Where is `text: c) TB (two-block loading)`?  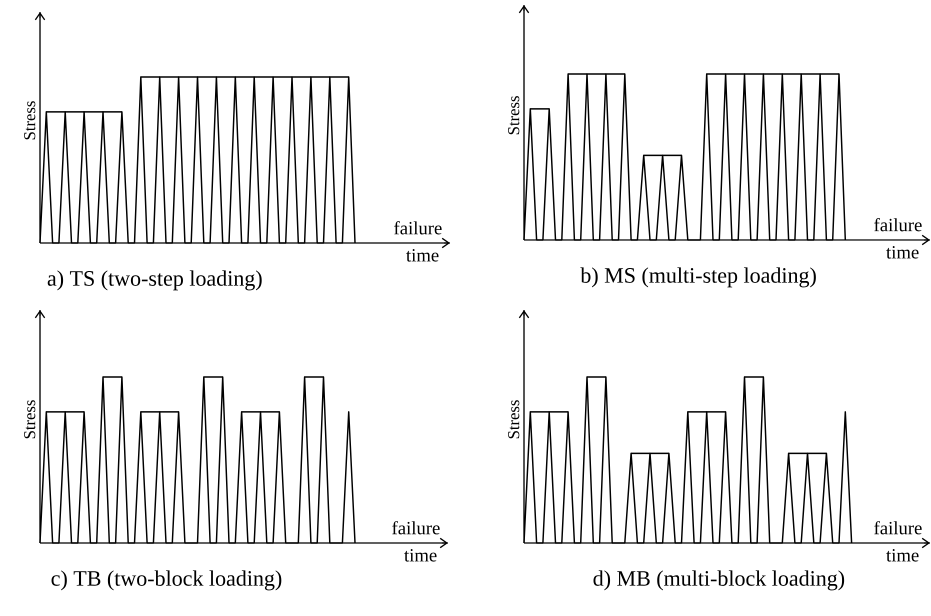 text: c) TB (two-block loading) is located at coordinates (167, 580).